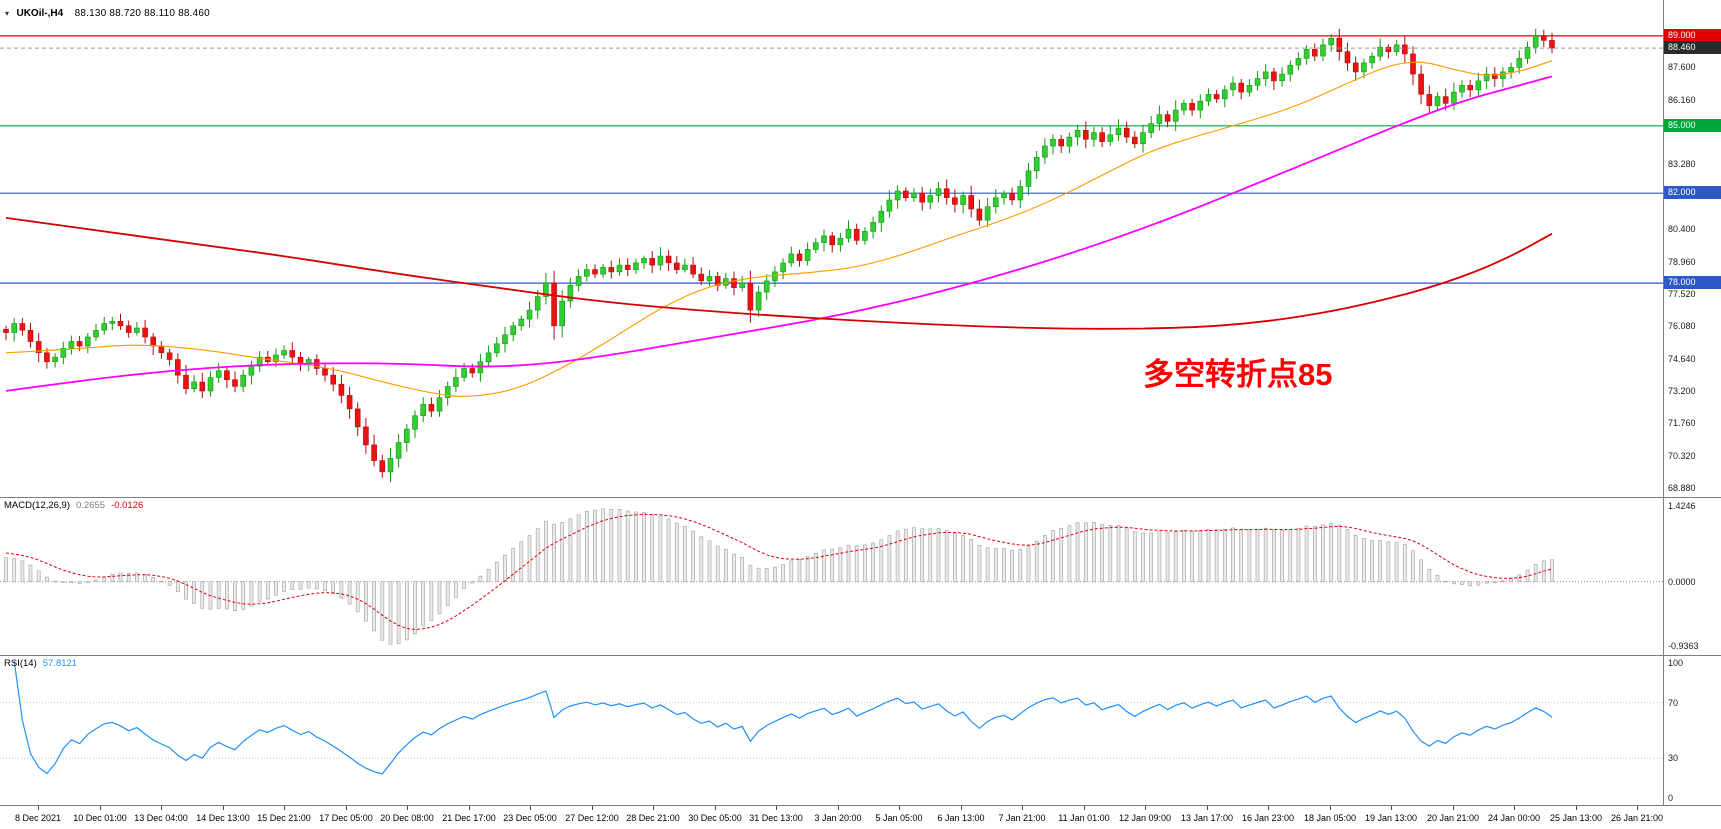 This screenshot has height=829, width=1721. I want to click on time-label: 23 Dec 05:00, so click(530, 818).